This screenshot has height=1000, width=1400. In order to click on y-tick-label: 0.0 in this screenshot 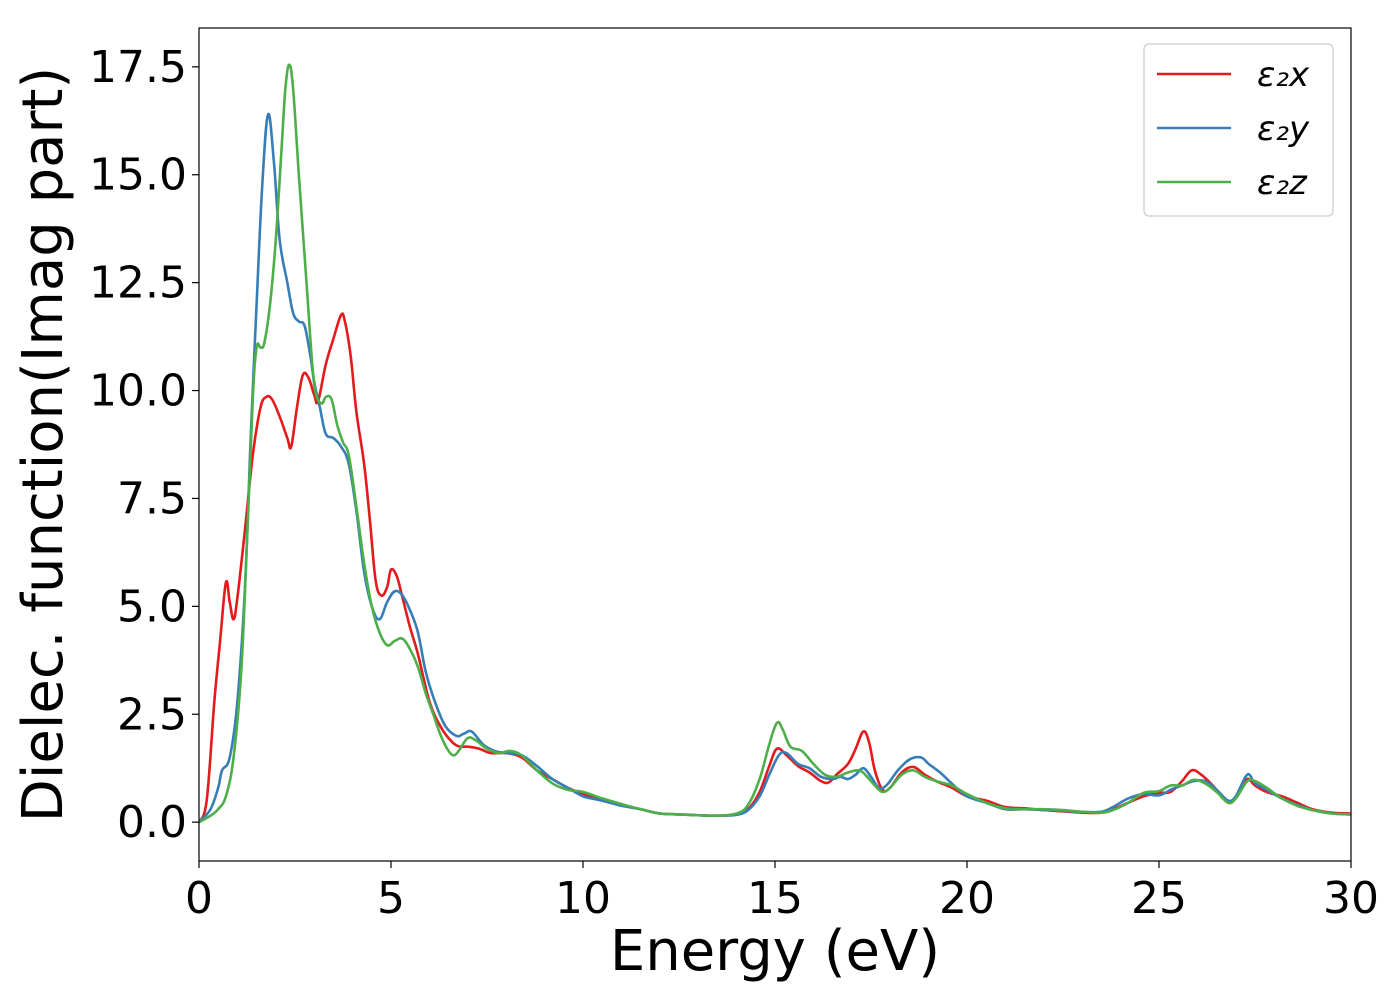, I will do `click(152, 822)`.